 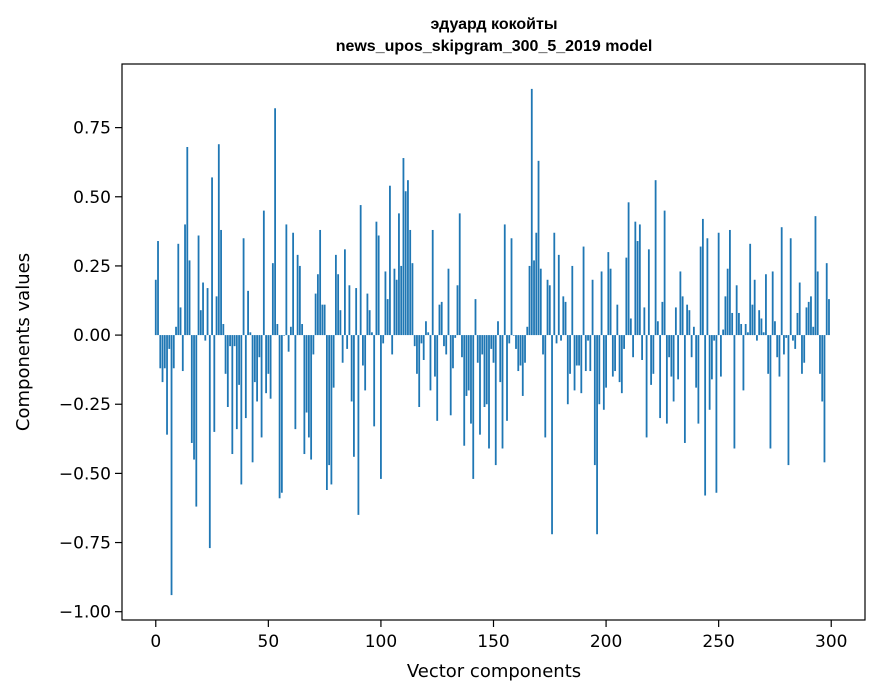 What do you see at coordinates (606, 642) in the screenshot?
I see `x-tick-label: 200` at bounding box center [606, 642].